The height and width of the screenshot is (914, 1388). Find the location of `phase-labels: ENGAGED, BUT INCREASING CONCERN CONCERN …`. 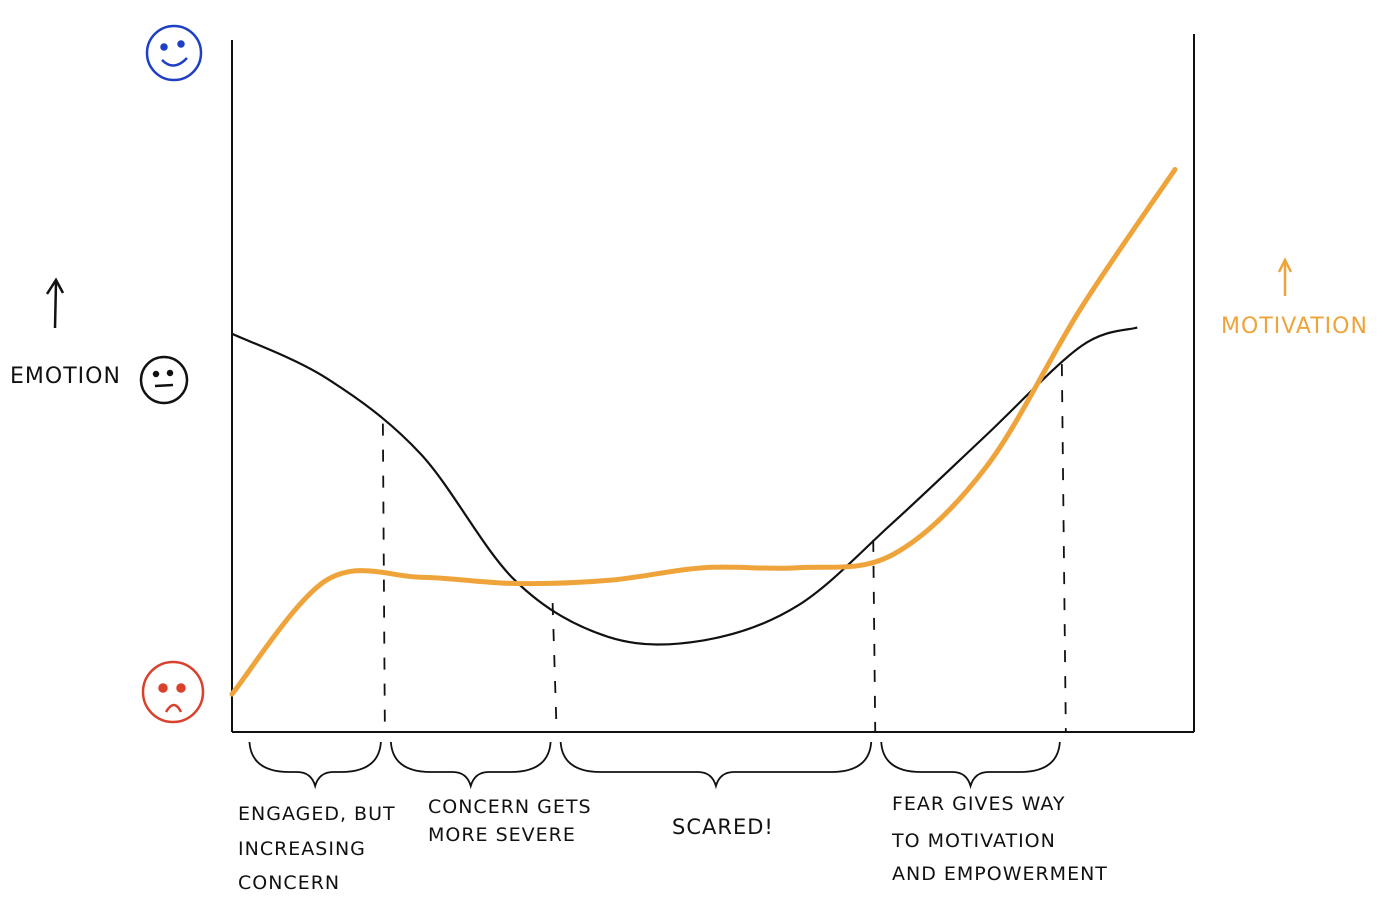

phase-labels: ENGAGED, BUT INCREASING CONCERN CONCERN … is located at coordinates (673, 843).